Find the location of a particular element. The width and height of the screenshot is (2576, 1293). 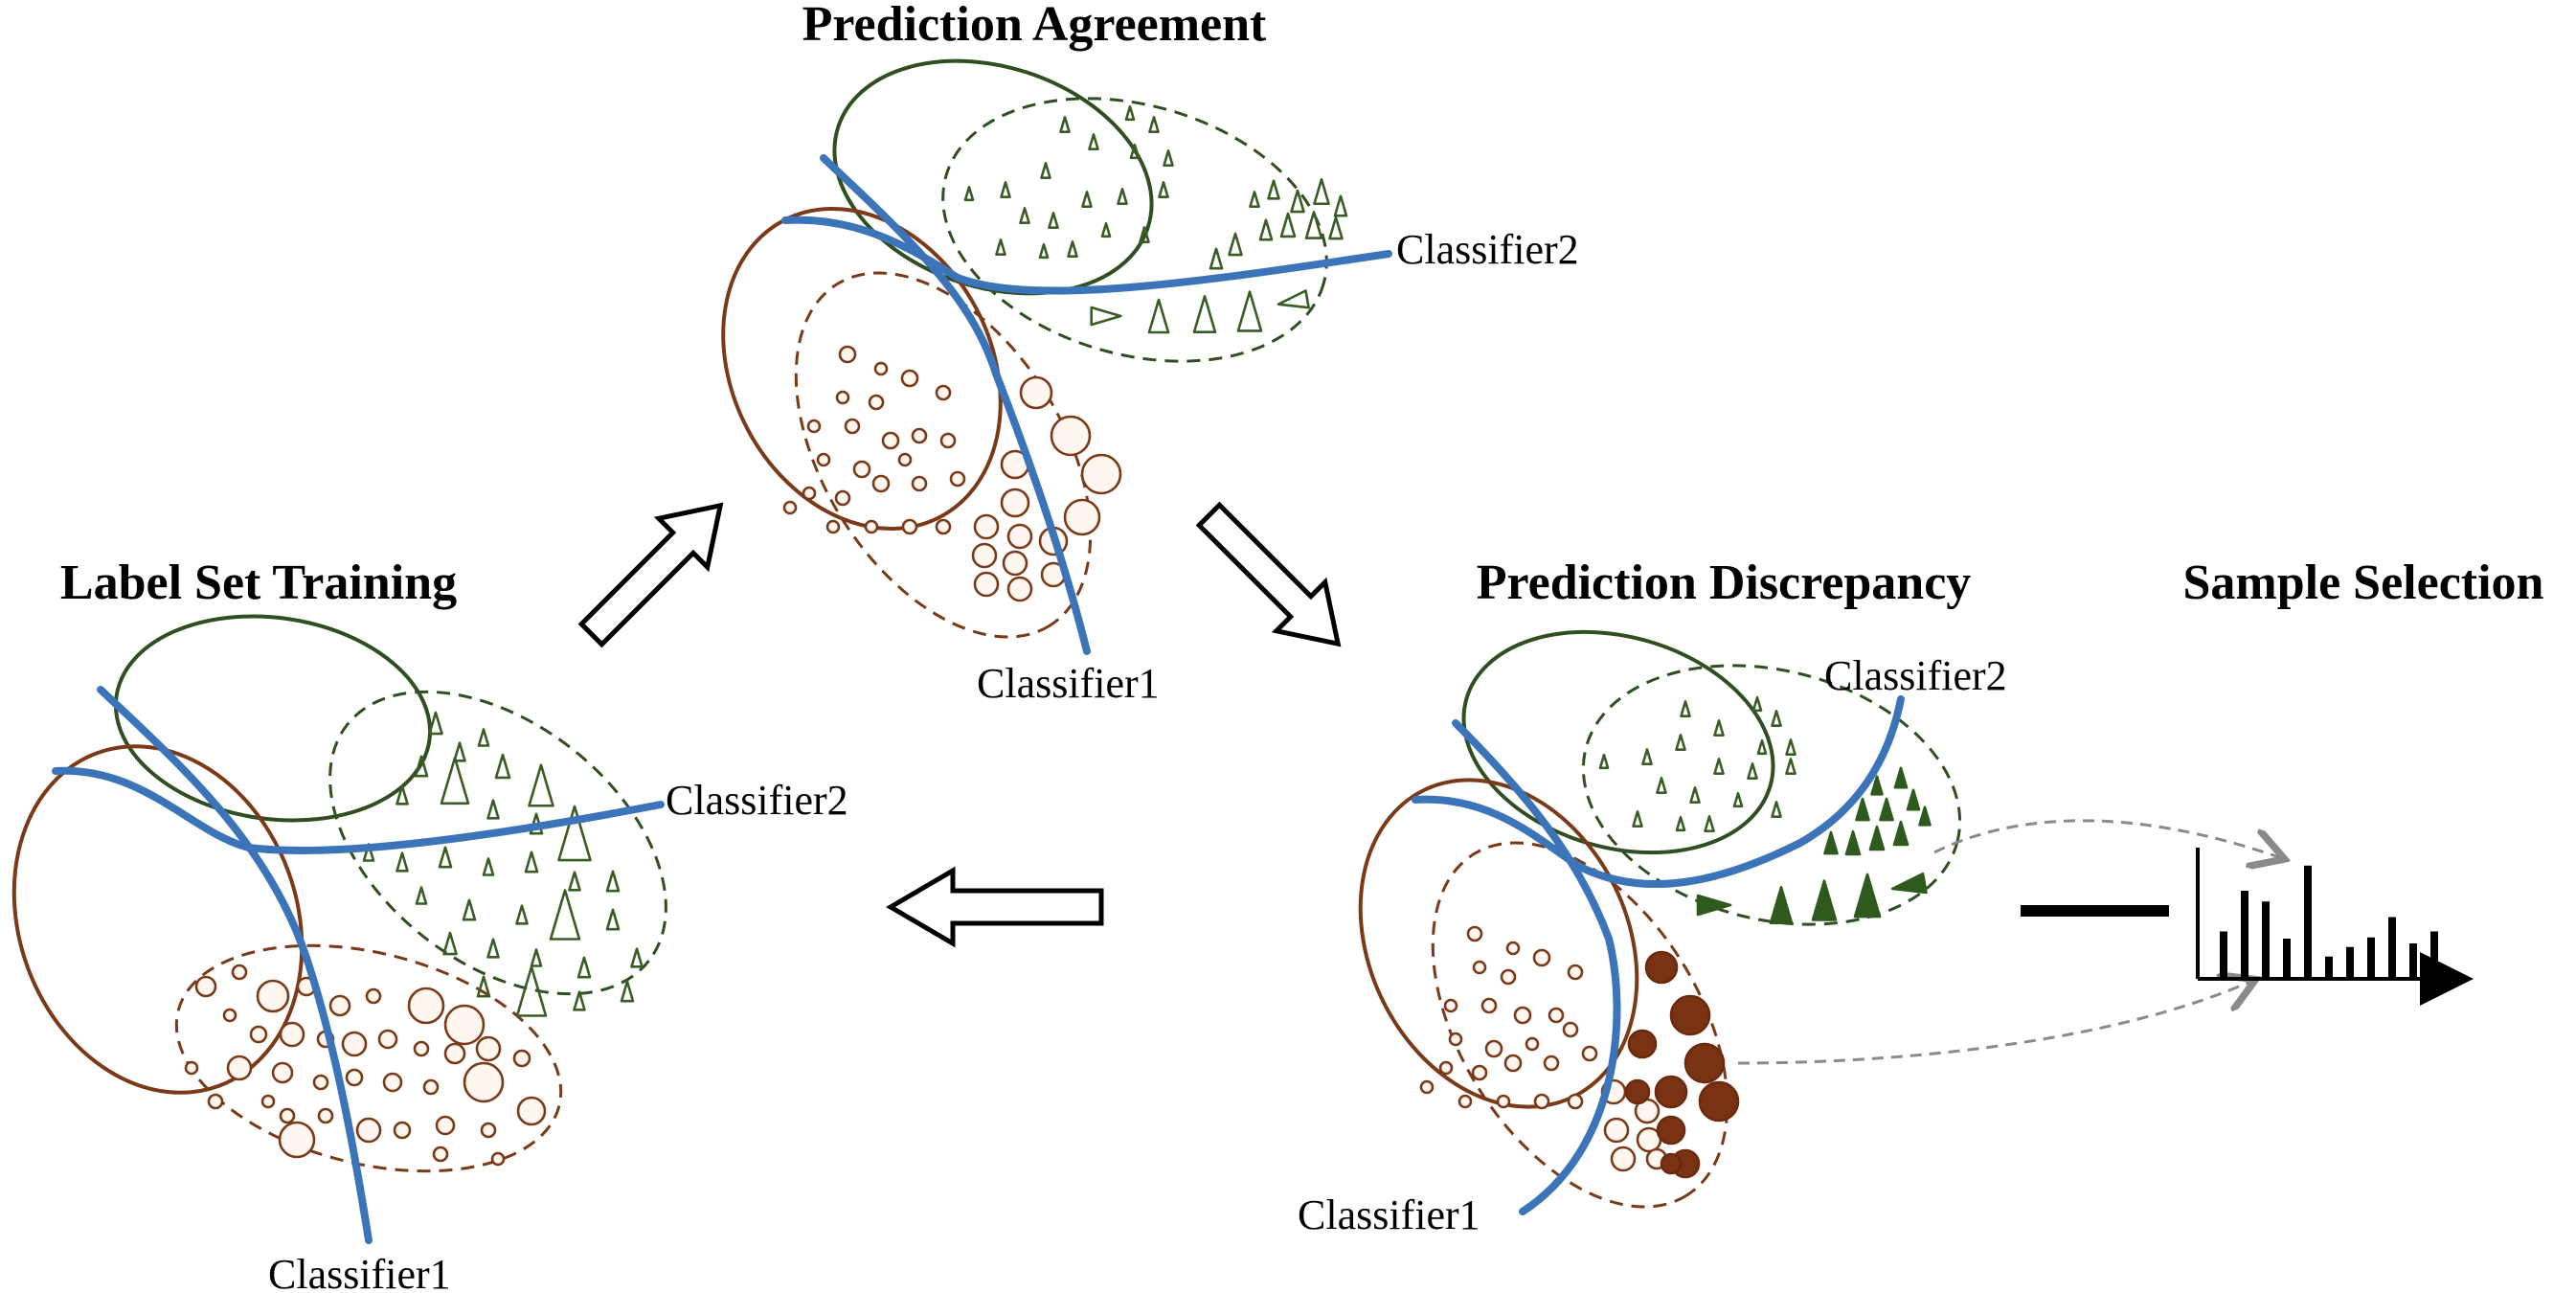

selection-arrow-circles is located at coordinates (1994, 1023).